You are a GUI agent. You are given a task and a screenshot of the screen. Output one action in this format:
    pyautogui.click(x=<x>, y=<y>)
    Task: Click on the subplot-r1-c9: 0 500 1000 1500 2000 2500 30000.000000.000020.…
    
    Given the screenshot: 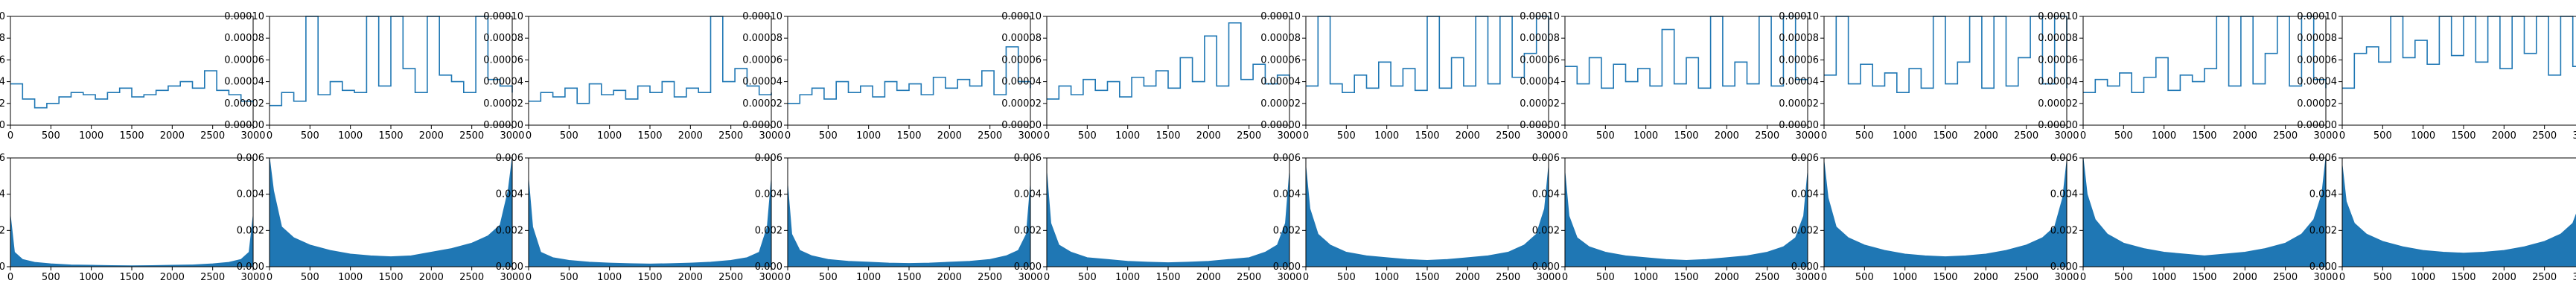 What is the action you would take?
    pyautogui.click(x=2188, y=76)
    